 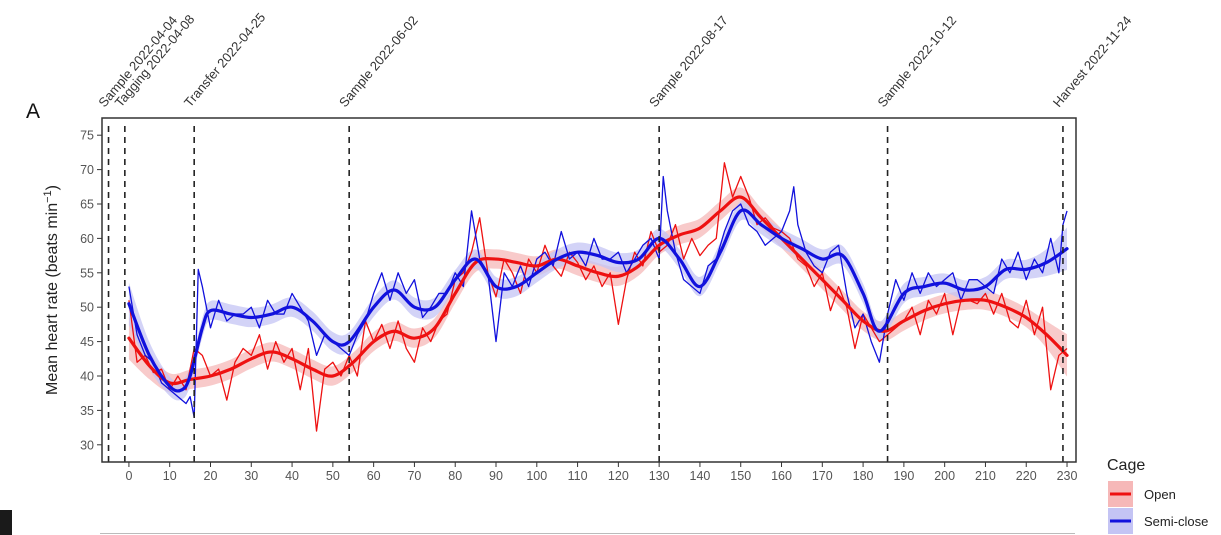 I want to click on y-tick-label: 75, so click(x=87, y=136).